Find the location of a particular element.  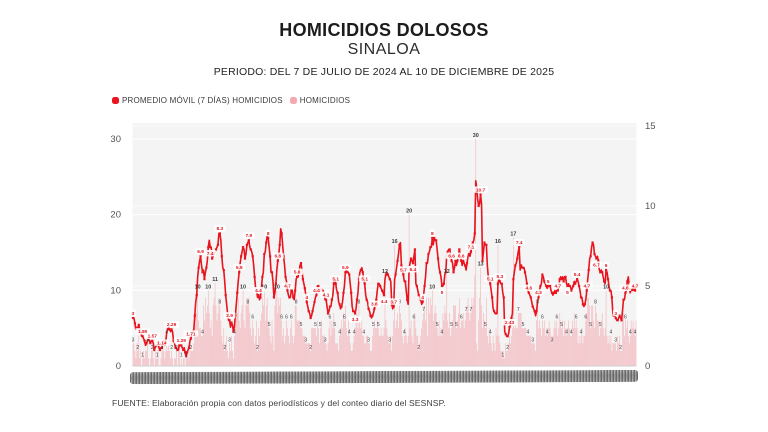

ma-label: 6 is located at coordinates (606, 266).